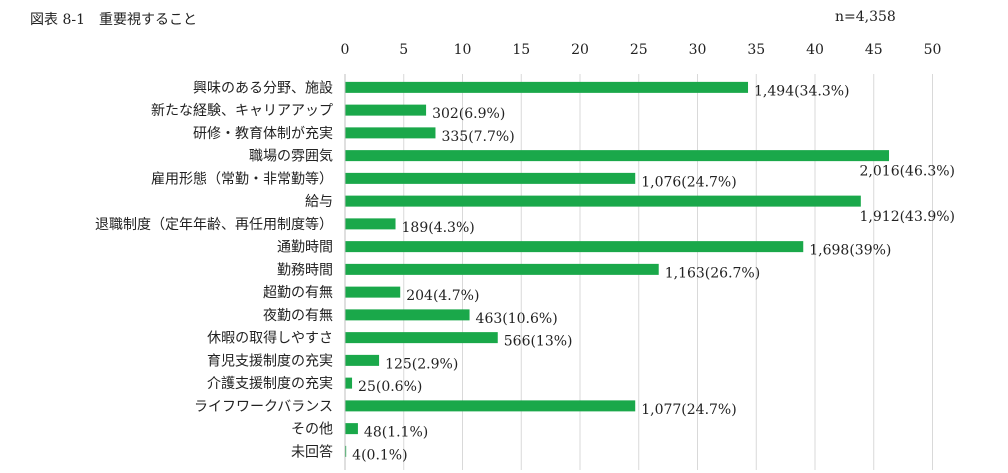 This screenshot has width=1008, height=473. What do you see at coordinates (379, 455) in the screenshot?
I see `data-label: 4(0.1%)` at bounding box center [379, 455].